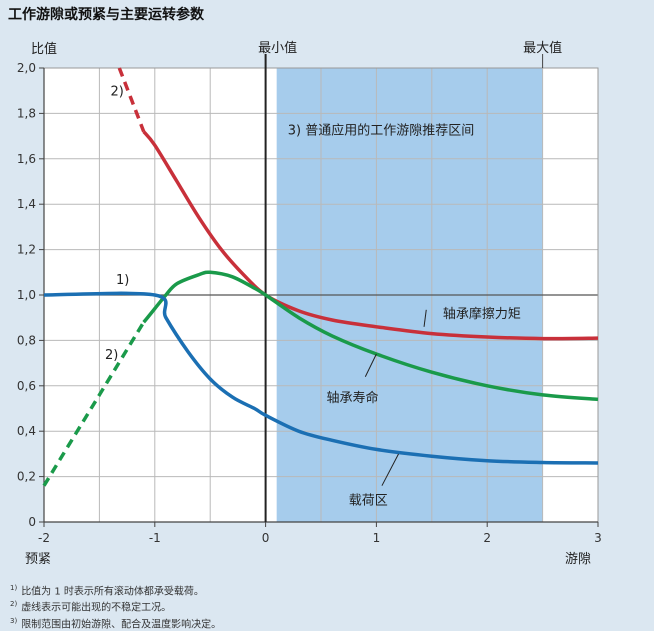 The height and width of the screenshot is (631, 654). I want to click on y-tick-label: 1,2, so click(26, 250).